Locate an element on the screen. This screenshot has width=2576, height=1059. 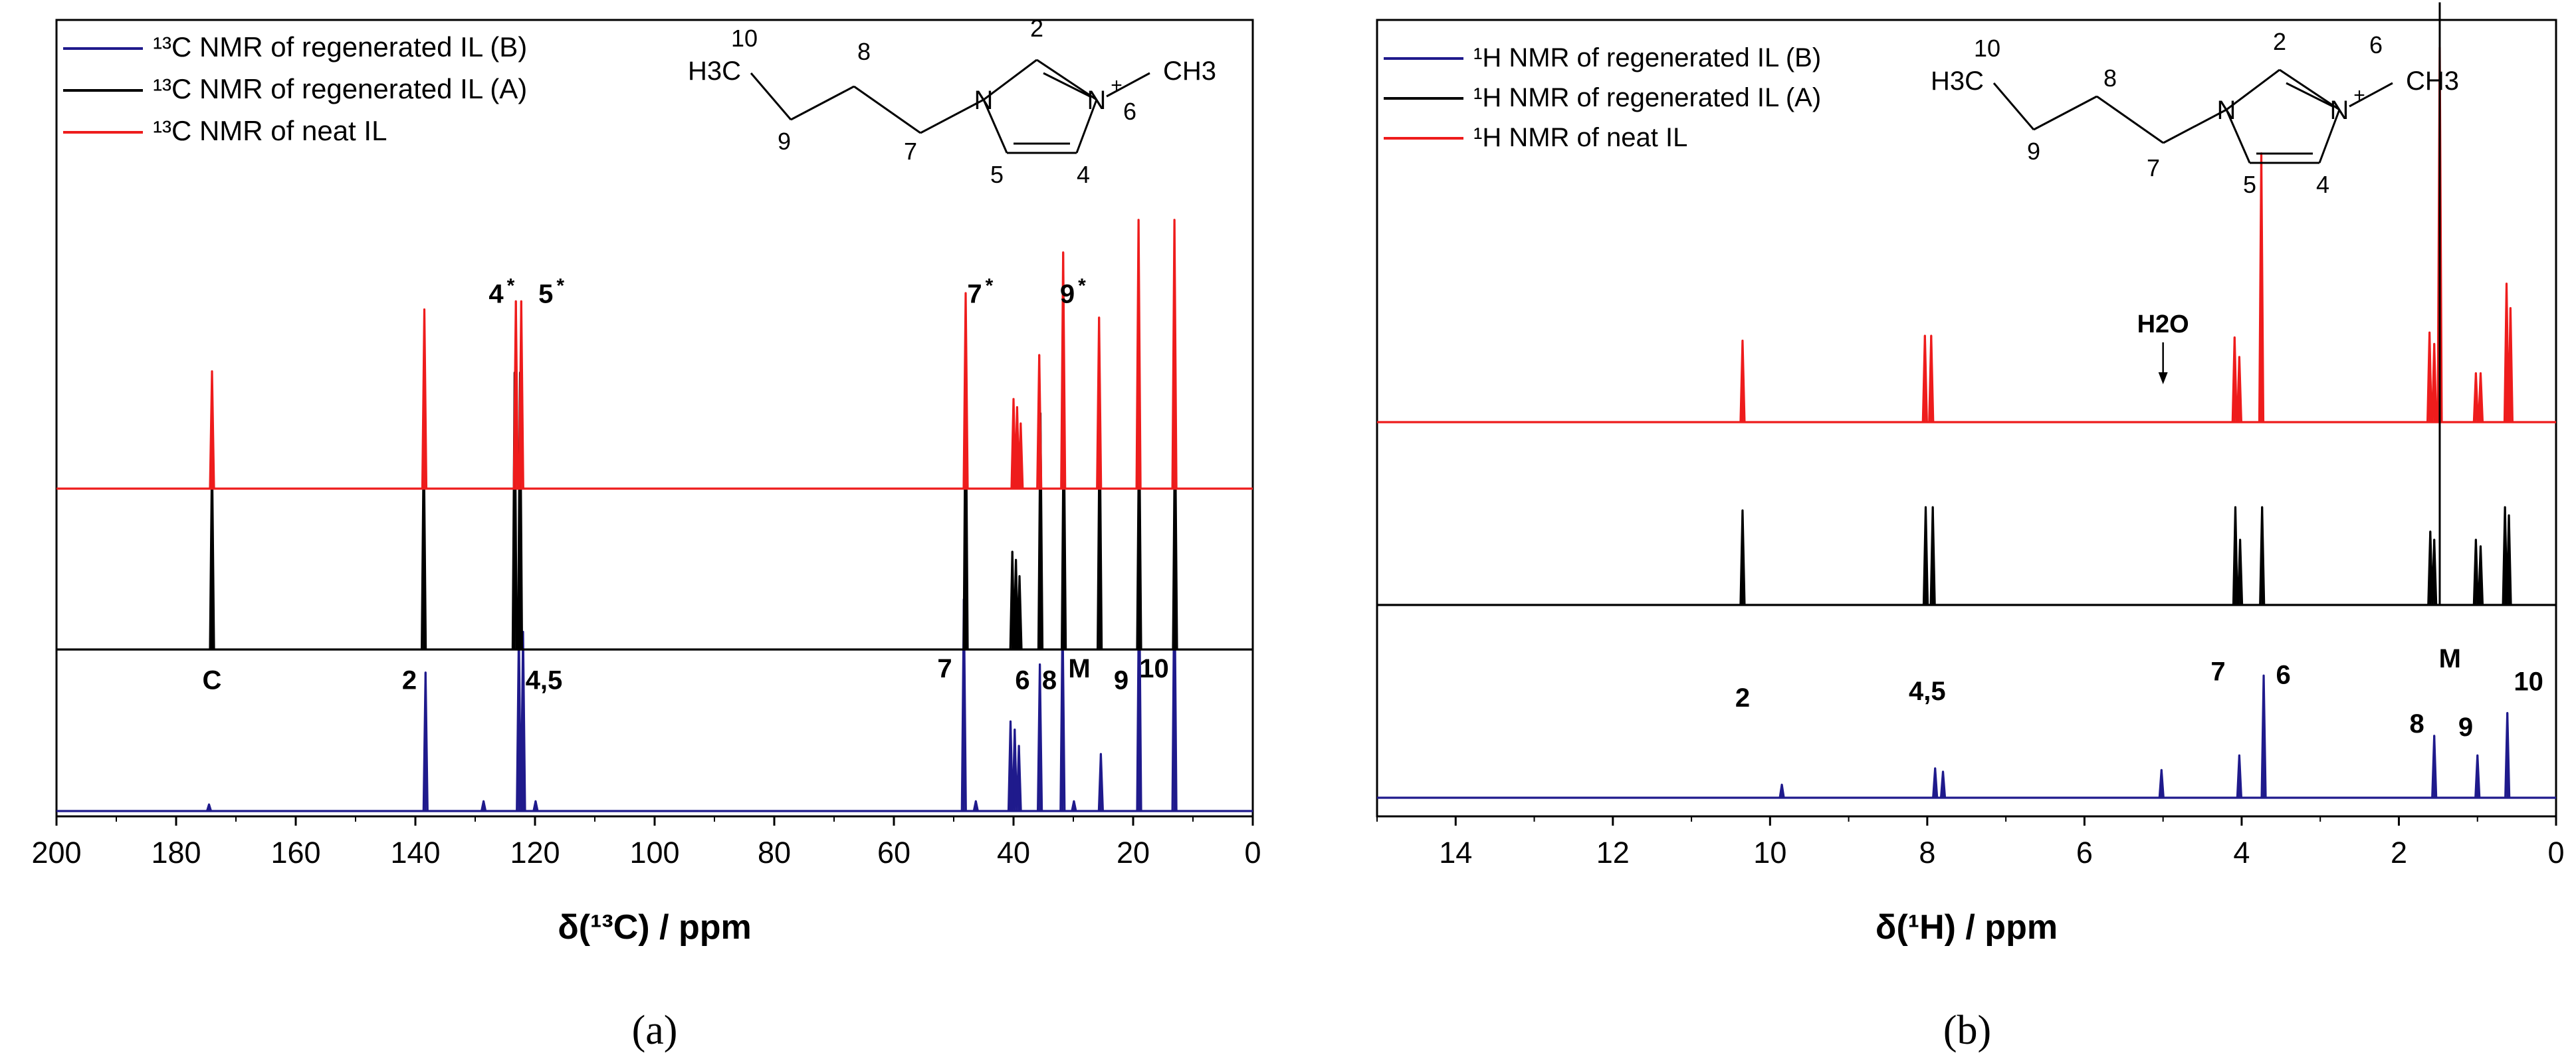
x-axis-label: δ(¹H) / ppm is located at coordinates (1967, 928).